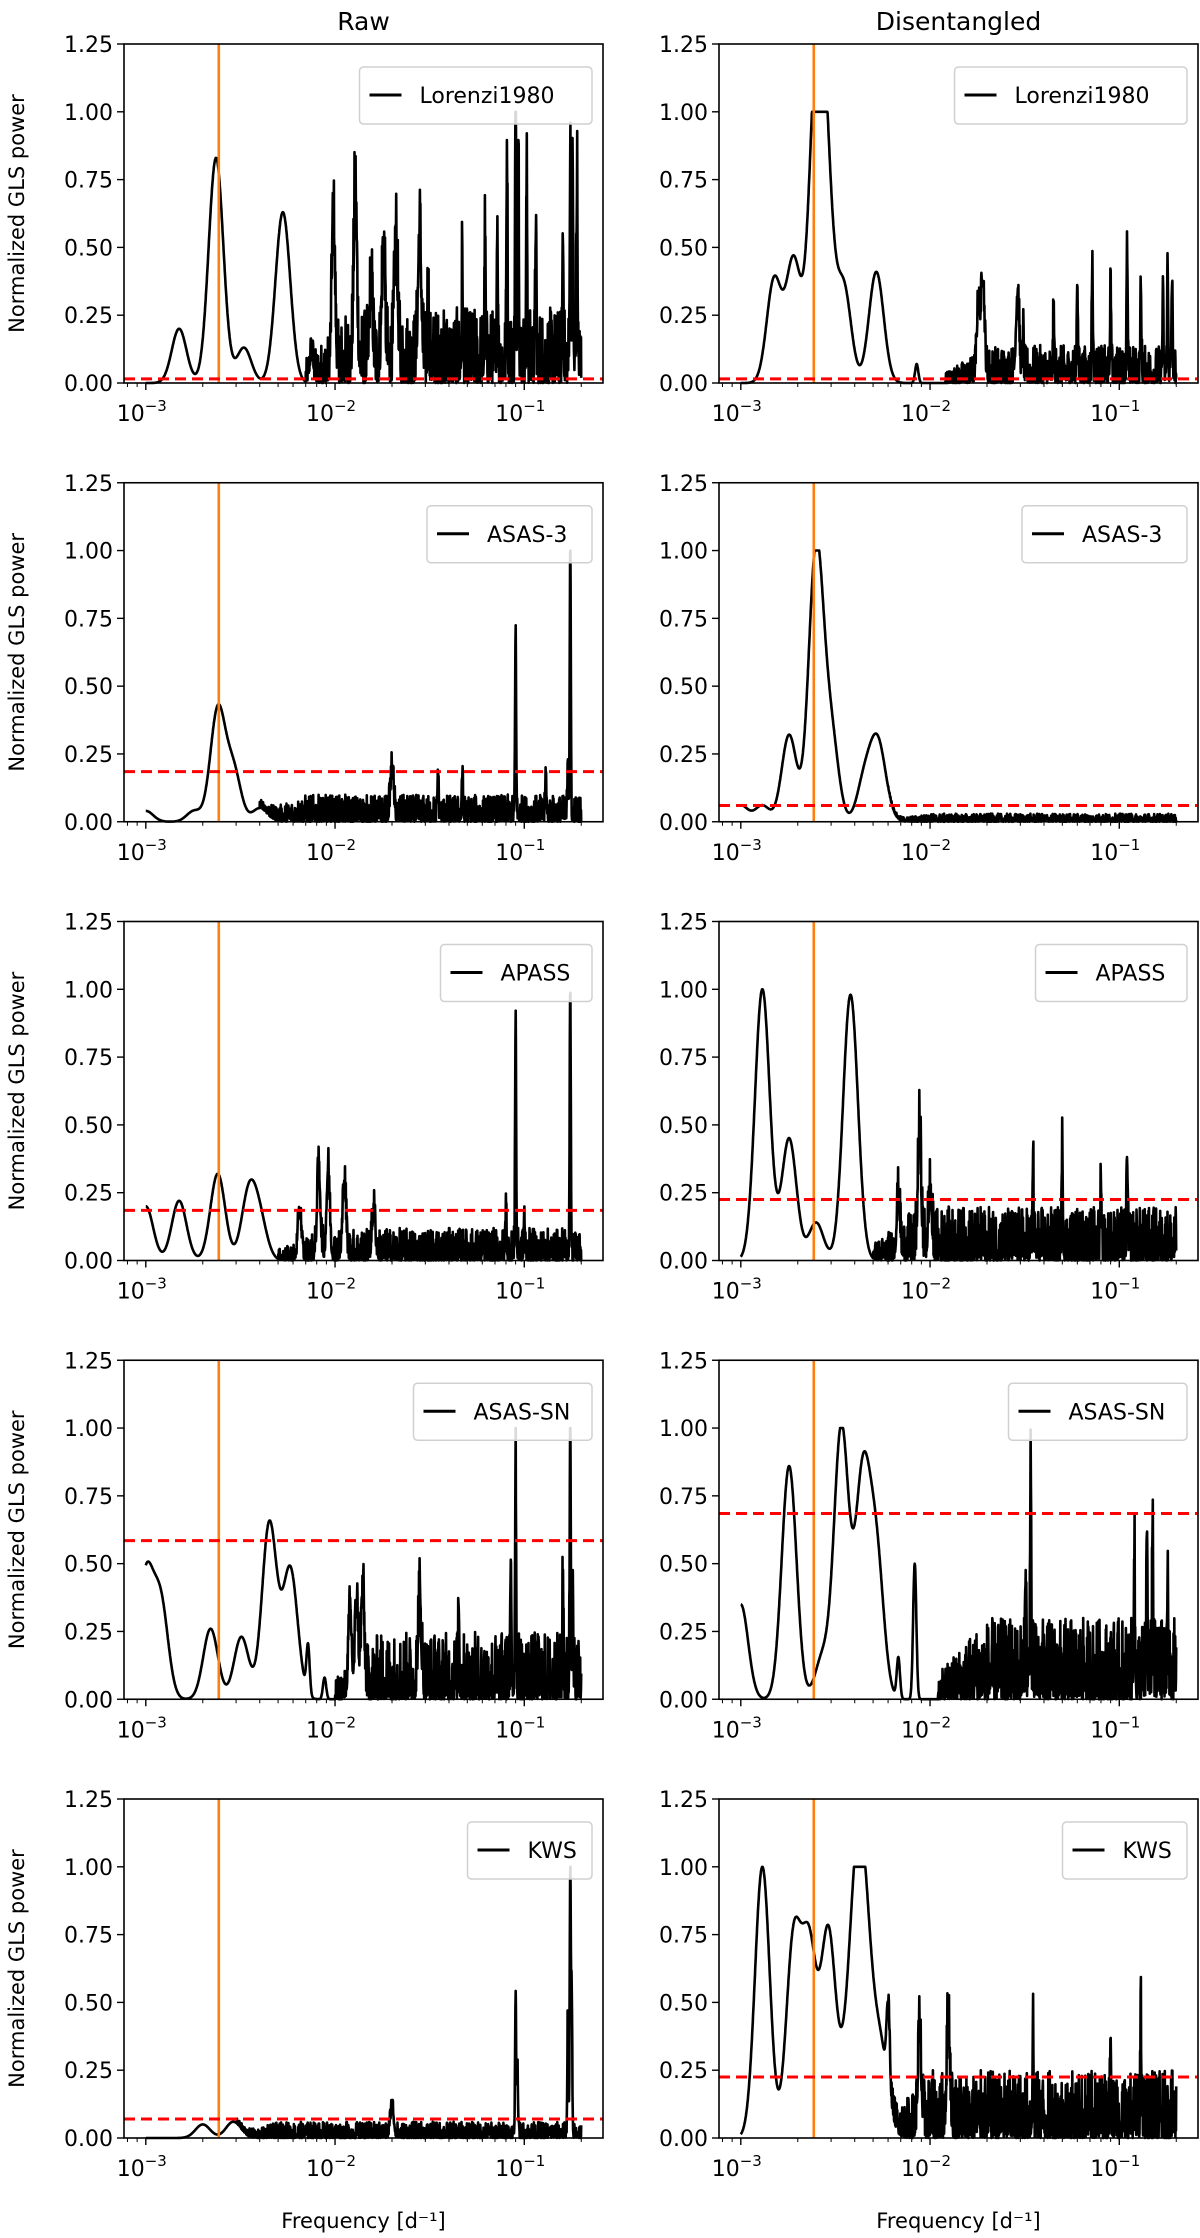 This screenshot has width=1200, height=2238. I want to click on legend: ASAS-SN, so click(1097, 1411).